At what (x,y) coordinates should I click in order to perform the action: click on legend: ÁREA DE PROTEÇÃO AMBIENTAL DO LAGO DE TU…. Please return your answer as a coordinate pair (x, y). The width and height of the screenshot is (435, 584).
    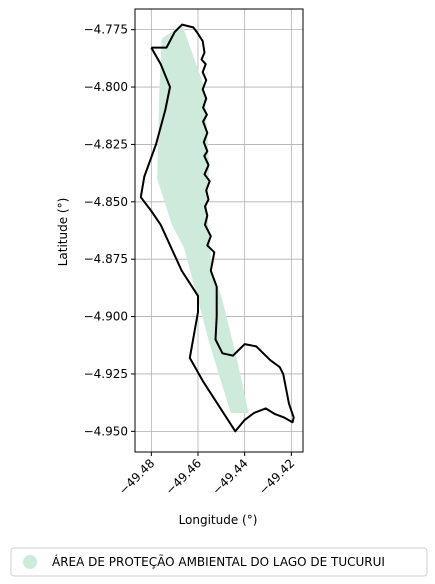
    Looking at the image, I should click on (219, 562).